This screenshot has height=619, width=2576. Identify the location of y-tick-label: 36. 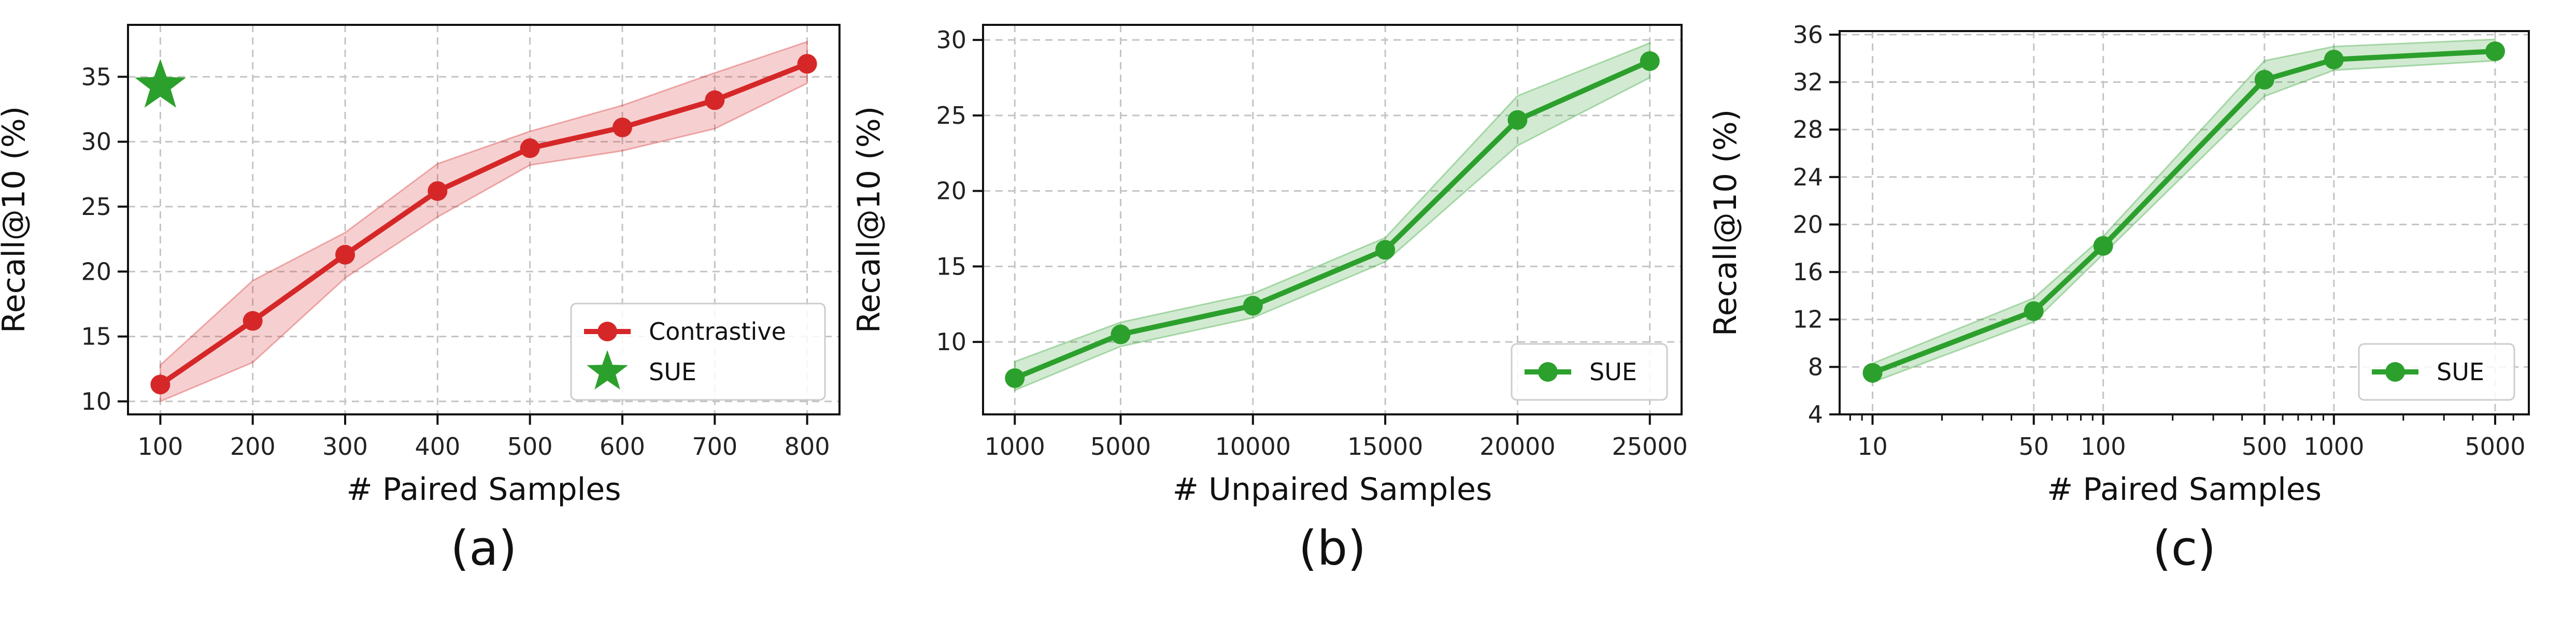
(1807, 35).